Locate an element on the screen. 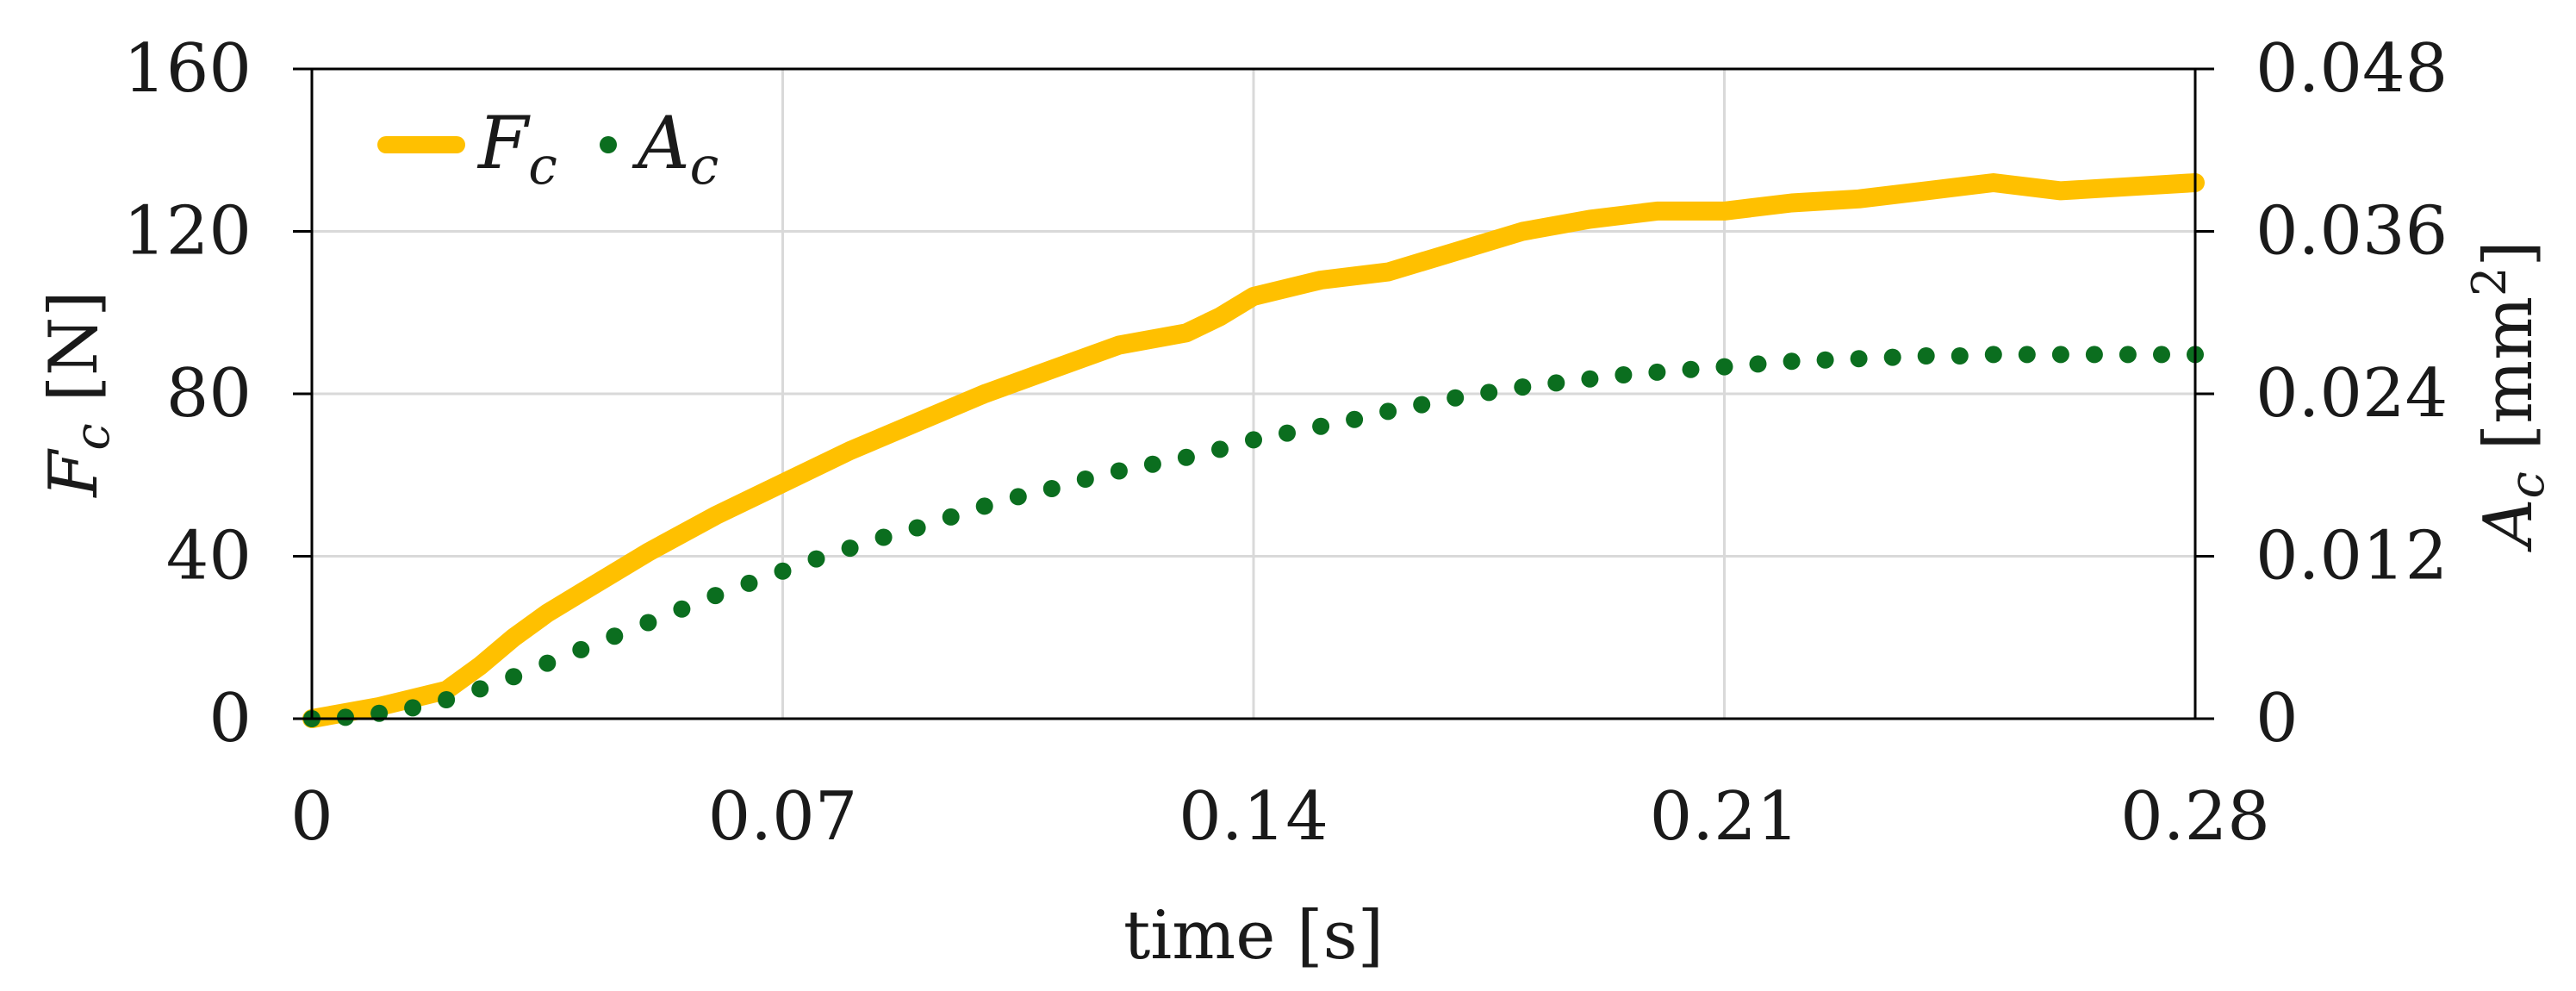 The height and width of the screenshot is (991, 2576). y-right-tick-label: 0.012 is located at coordinates (2352, 556).